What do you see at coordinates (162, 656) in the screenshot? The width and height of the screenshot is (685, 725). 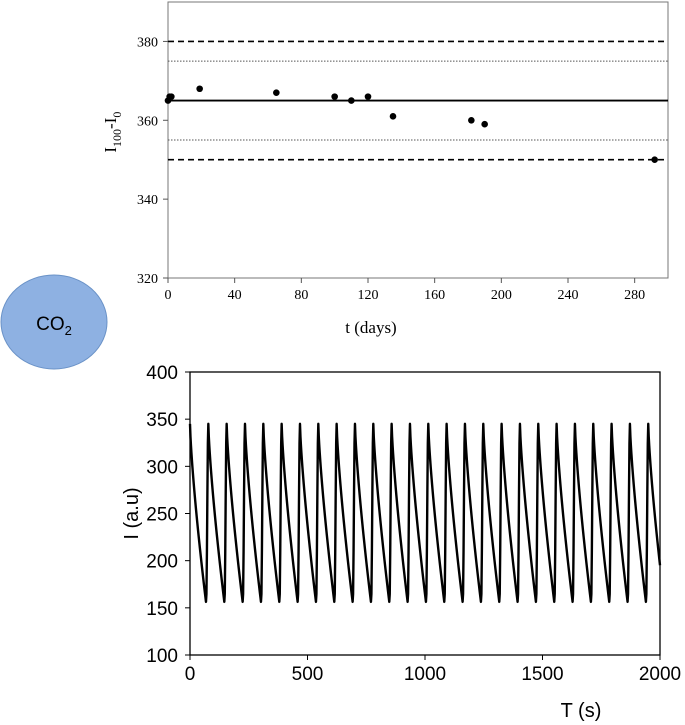 I see `chart2-y-tick-label: 100` at bounding box center [162, 656].